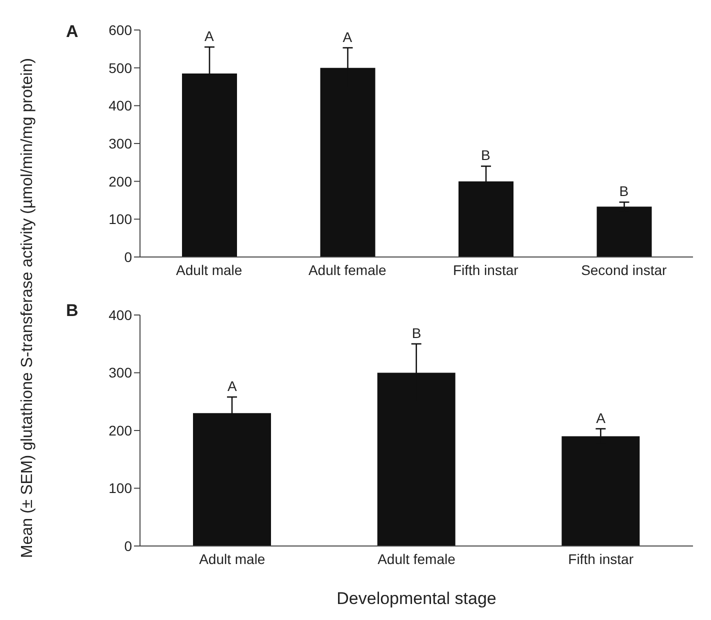 The height and width of the screenshot is (620, 711). What do you see at coordinates (72, 32) in the screenshot?
I see `chart-title: A` at bounding box center [72, 32].